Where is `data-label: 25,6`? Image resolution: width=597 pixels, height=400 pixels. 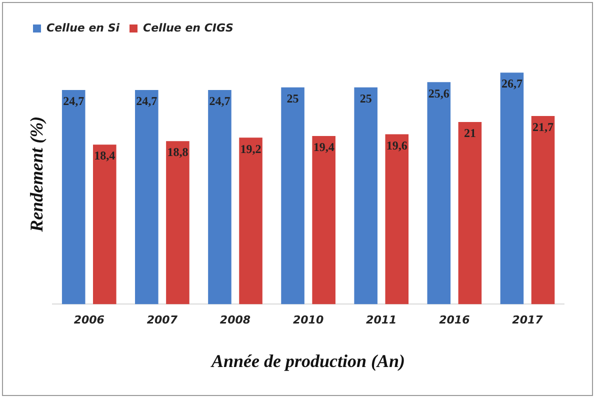
data-label: 25,6 is located at coordinates (439, 93).